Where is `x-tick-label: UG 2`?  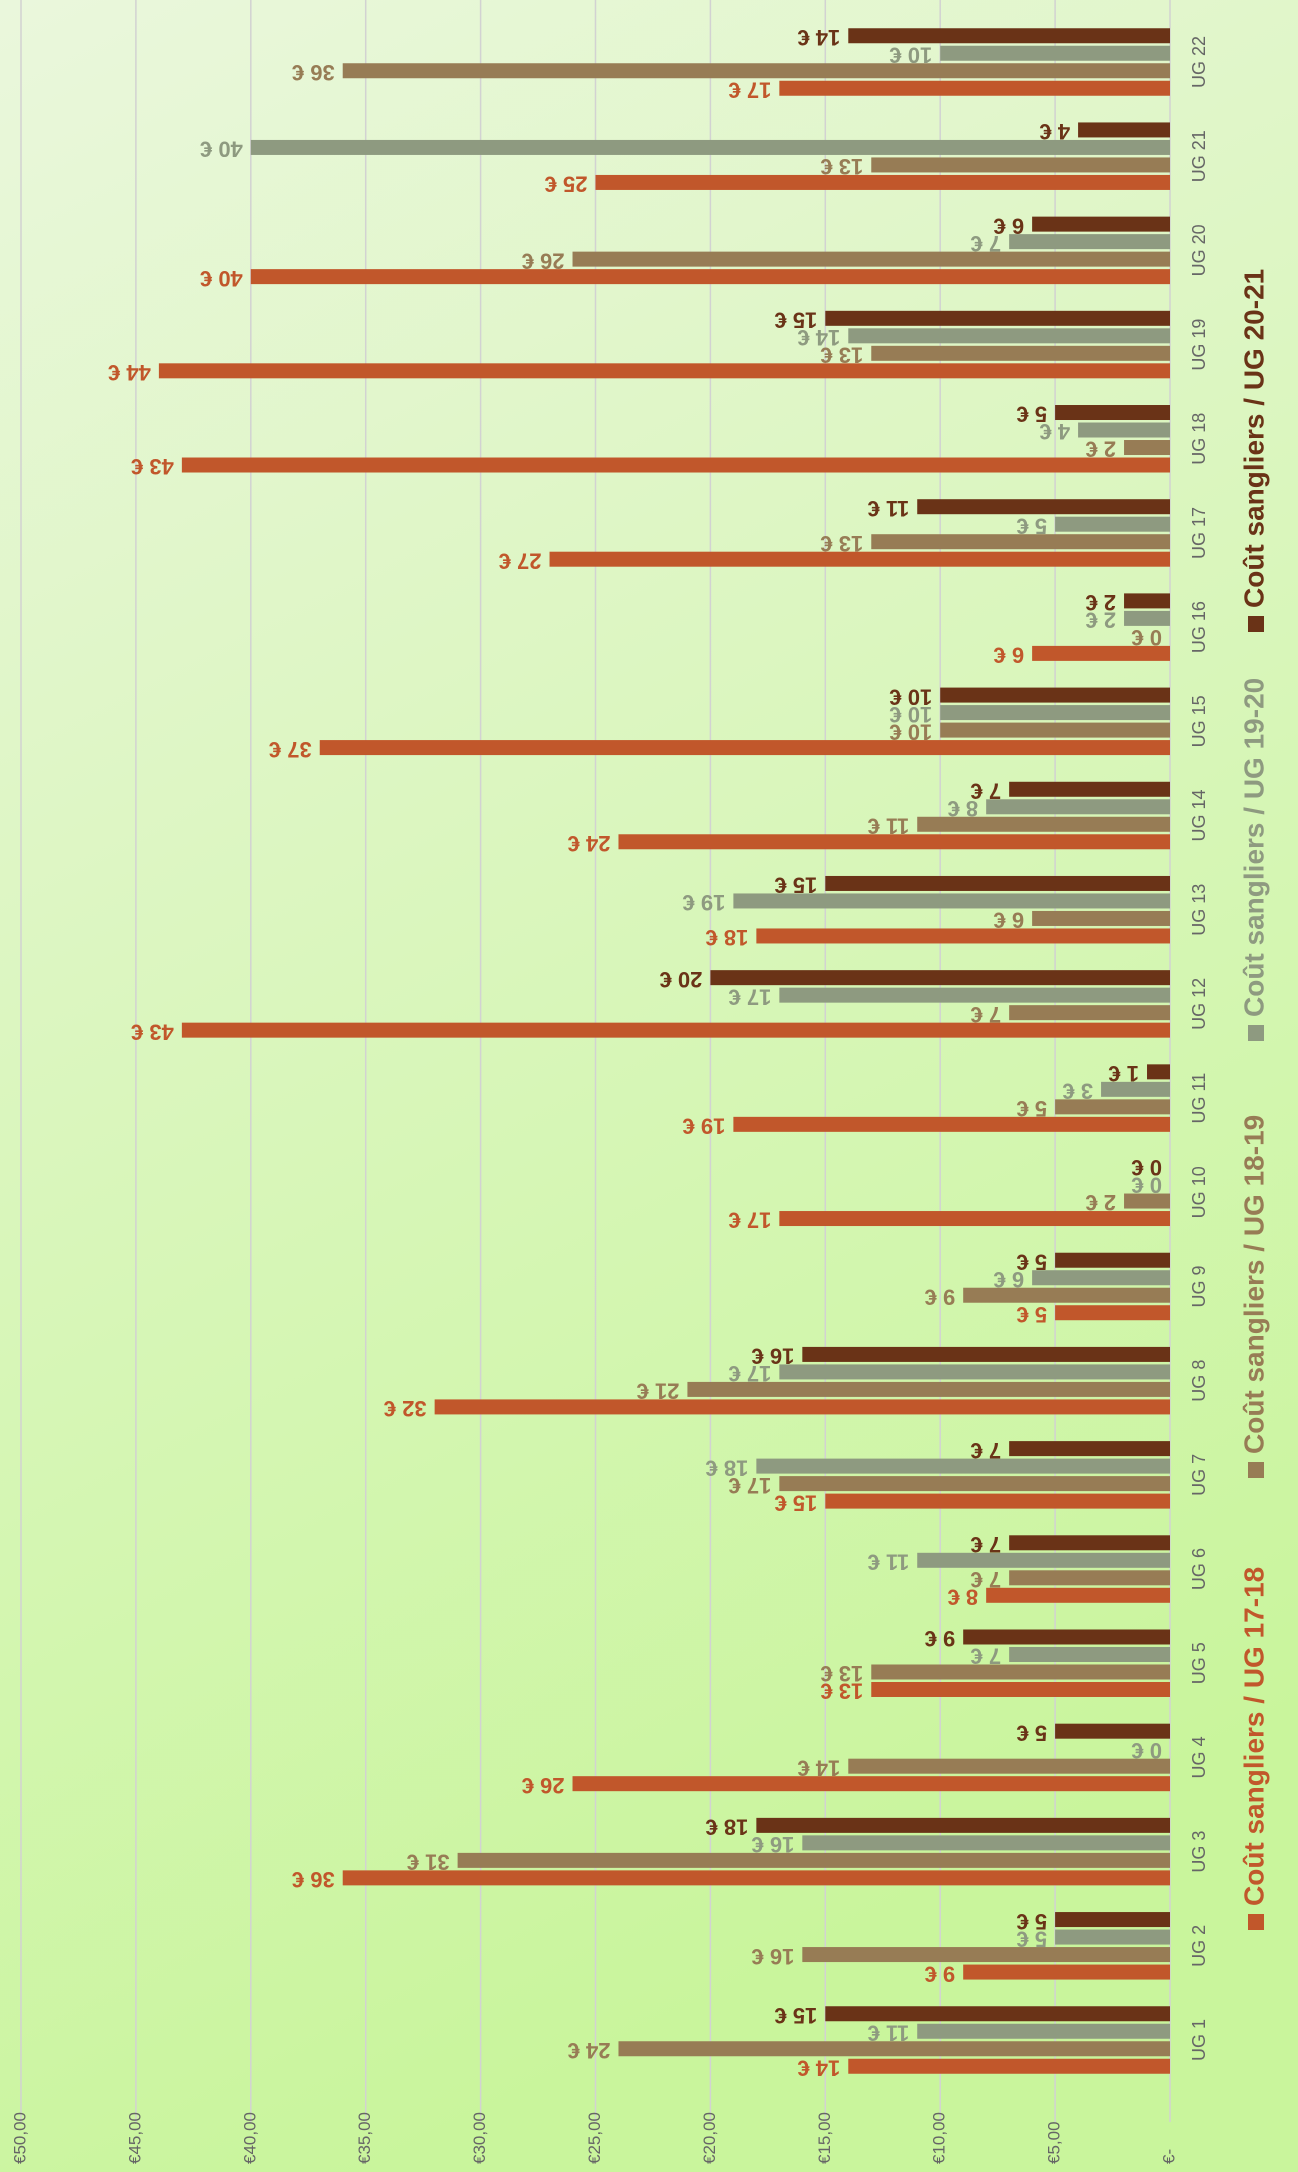
x-tick-label: UG 2 is located at coordinates (1199, 1946).